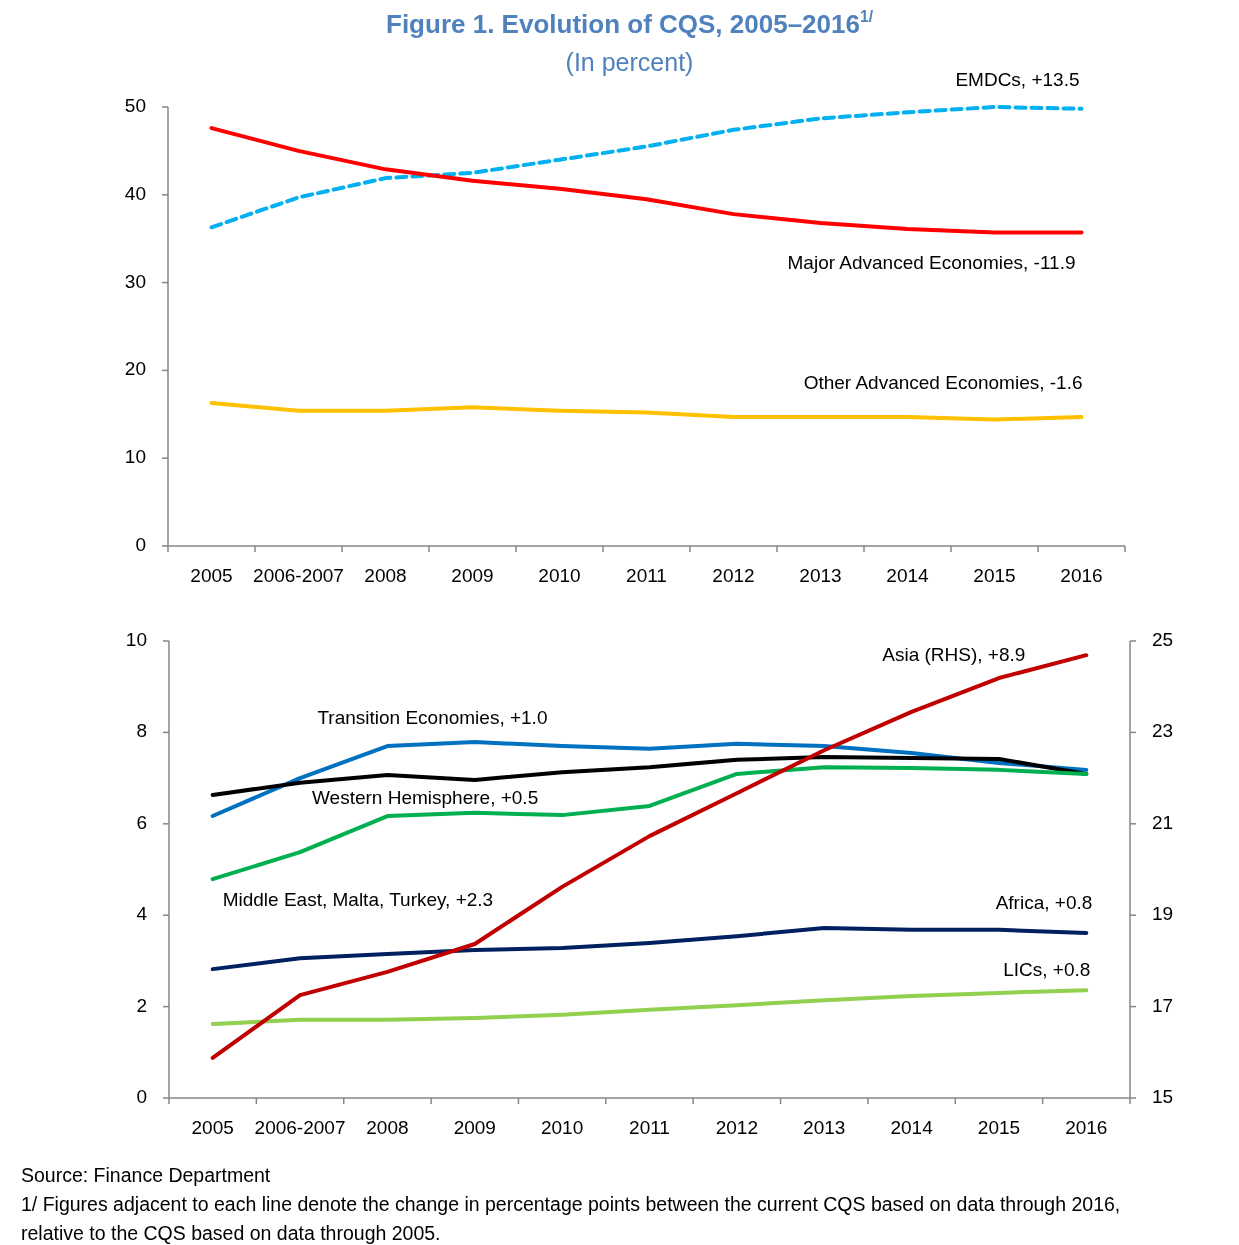 This screenshot has width=1239, height=1245. What do you see at coordinates (931, 262) in the screenshot?
I see `series-label: Major Advanced Economies, -11.9` at bounding box center [931, 262].